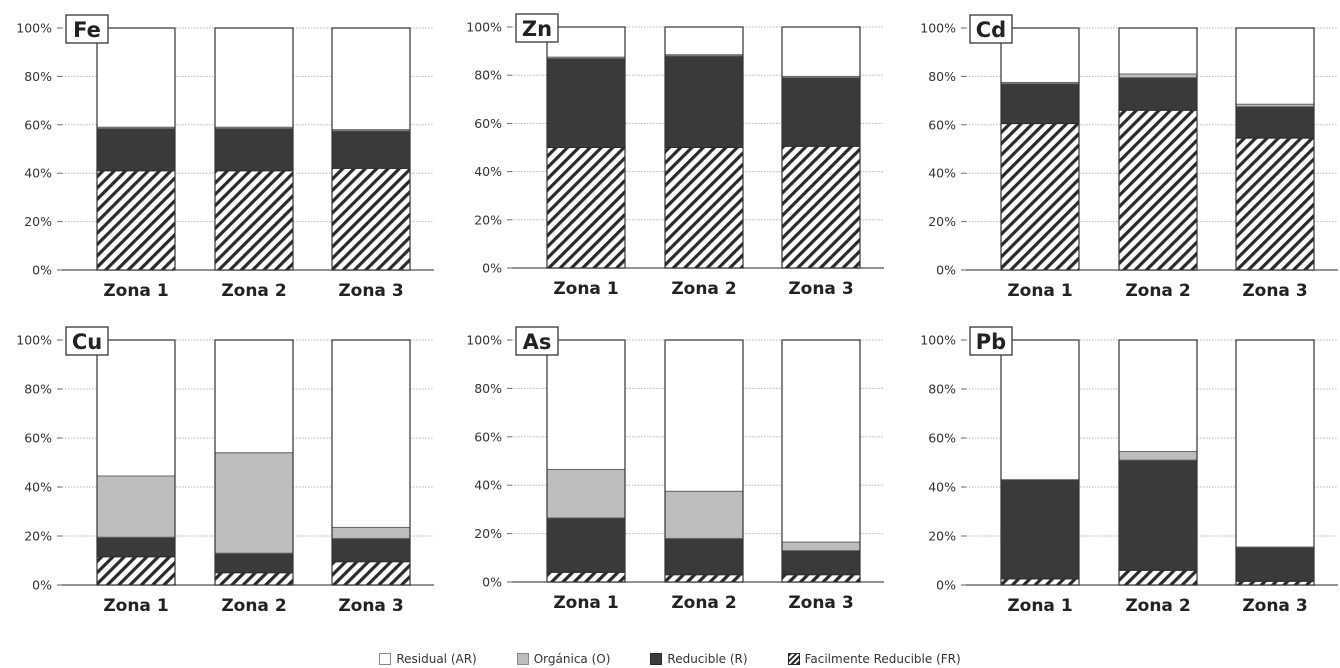 This screenshot has height=668, width=1340. Describe the element at coordinates (385, 659) in the screenshot. I see `legend-swatch-residual` at that location.